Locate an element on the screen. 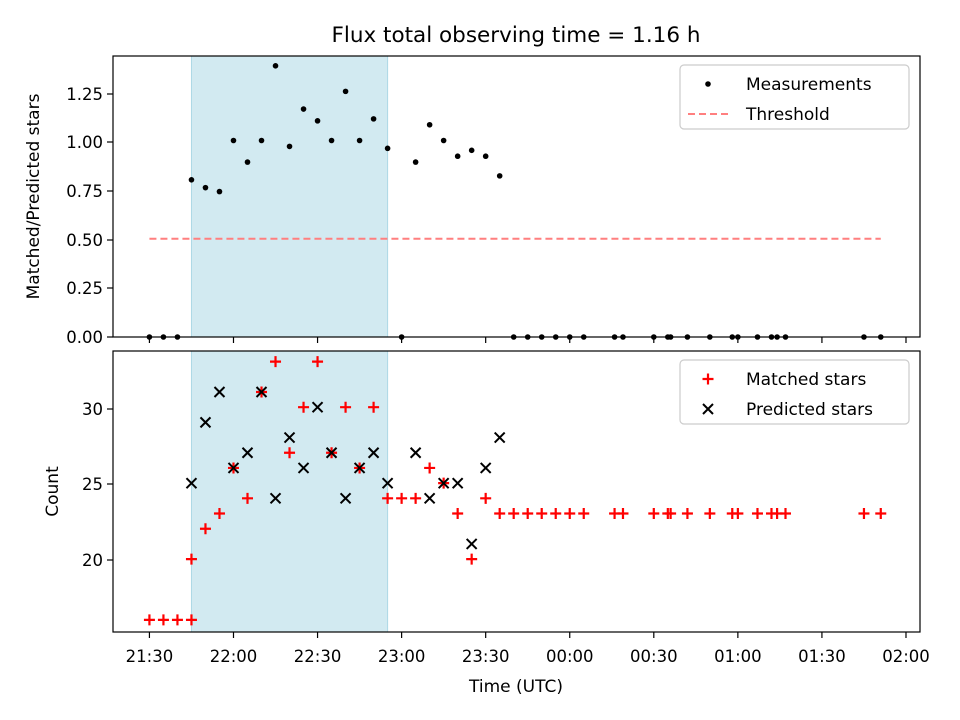 The height and width of the screenshot is (720, 960). legend-label: Threshold is located at coordinates (787, 115).